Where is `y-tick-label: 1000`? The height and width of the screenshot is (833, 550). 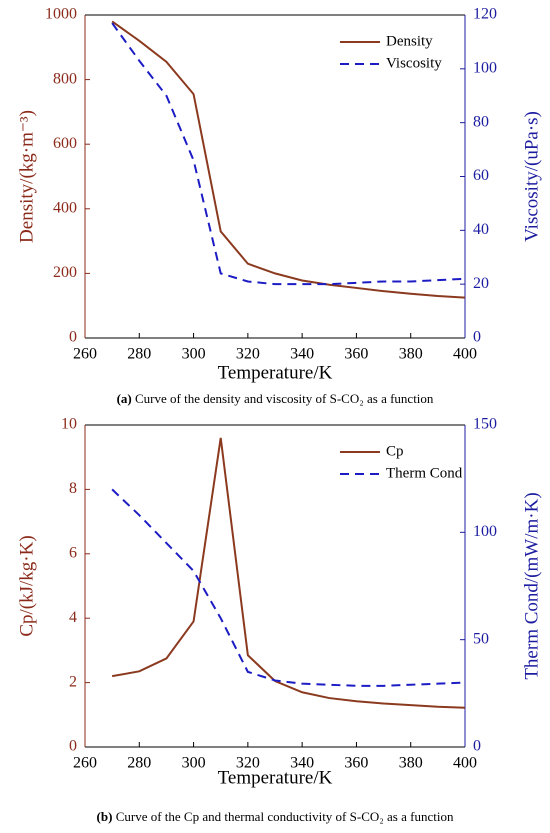
y-tick-label: 1000 is located at coordinates (61, 14).